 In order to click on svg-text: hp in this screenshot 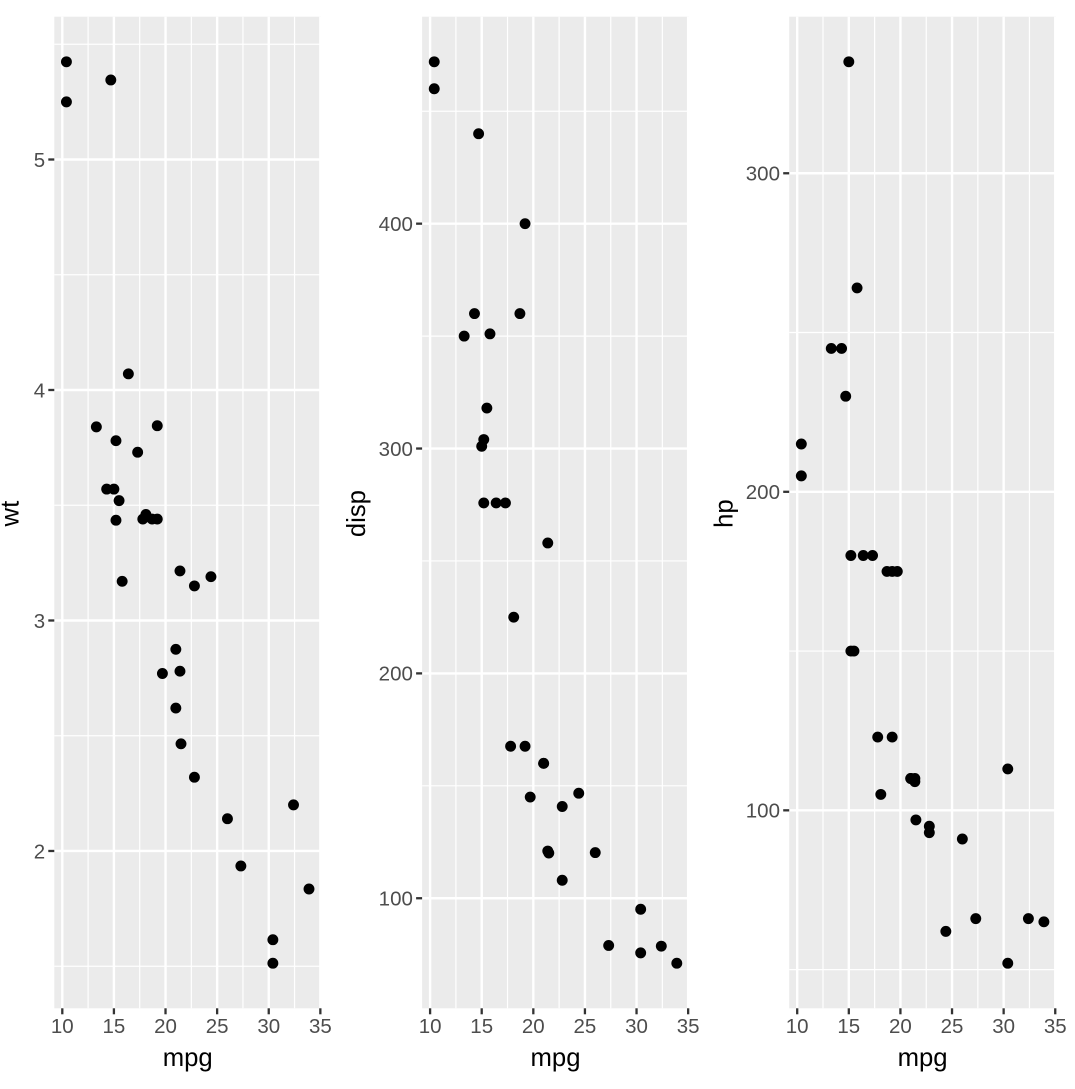, I will do `click(724, 513)`.